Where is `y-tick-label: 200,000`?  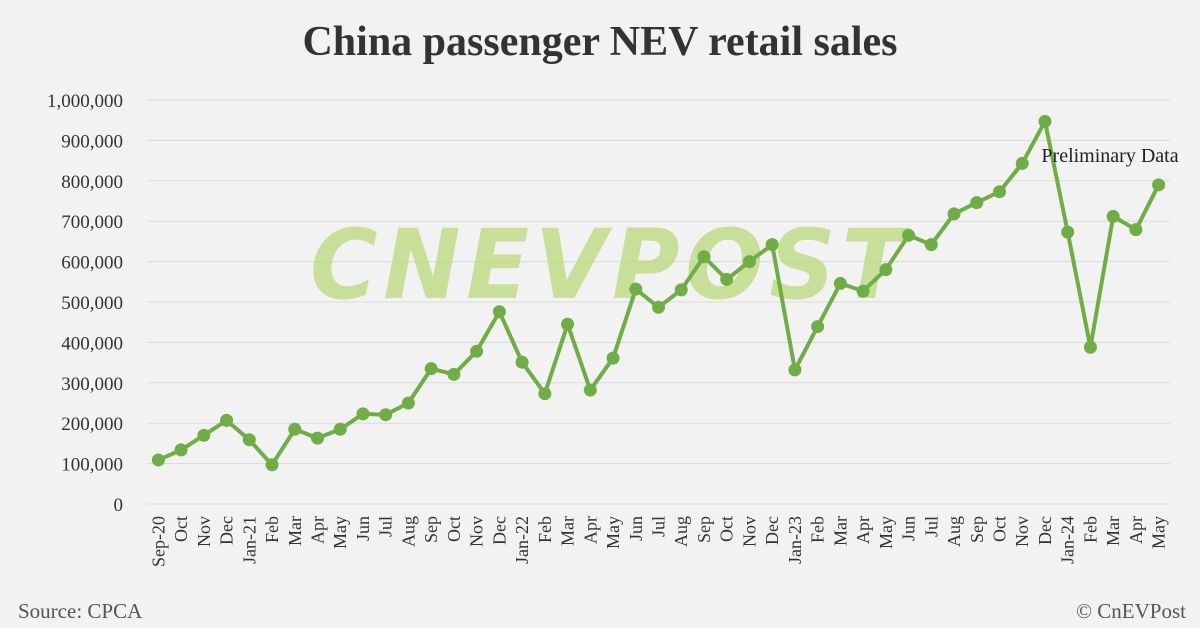 y-tick-label: 200,000 is located at coordinates (92, 424).